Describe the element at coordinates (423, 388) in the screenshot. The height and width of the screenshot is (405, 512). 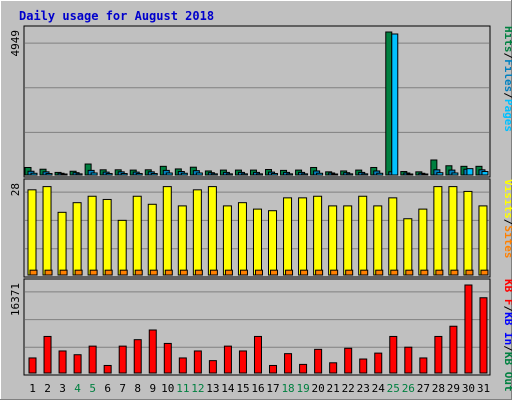
I see `x-tick-label: 27` at that location.